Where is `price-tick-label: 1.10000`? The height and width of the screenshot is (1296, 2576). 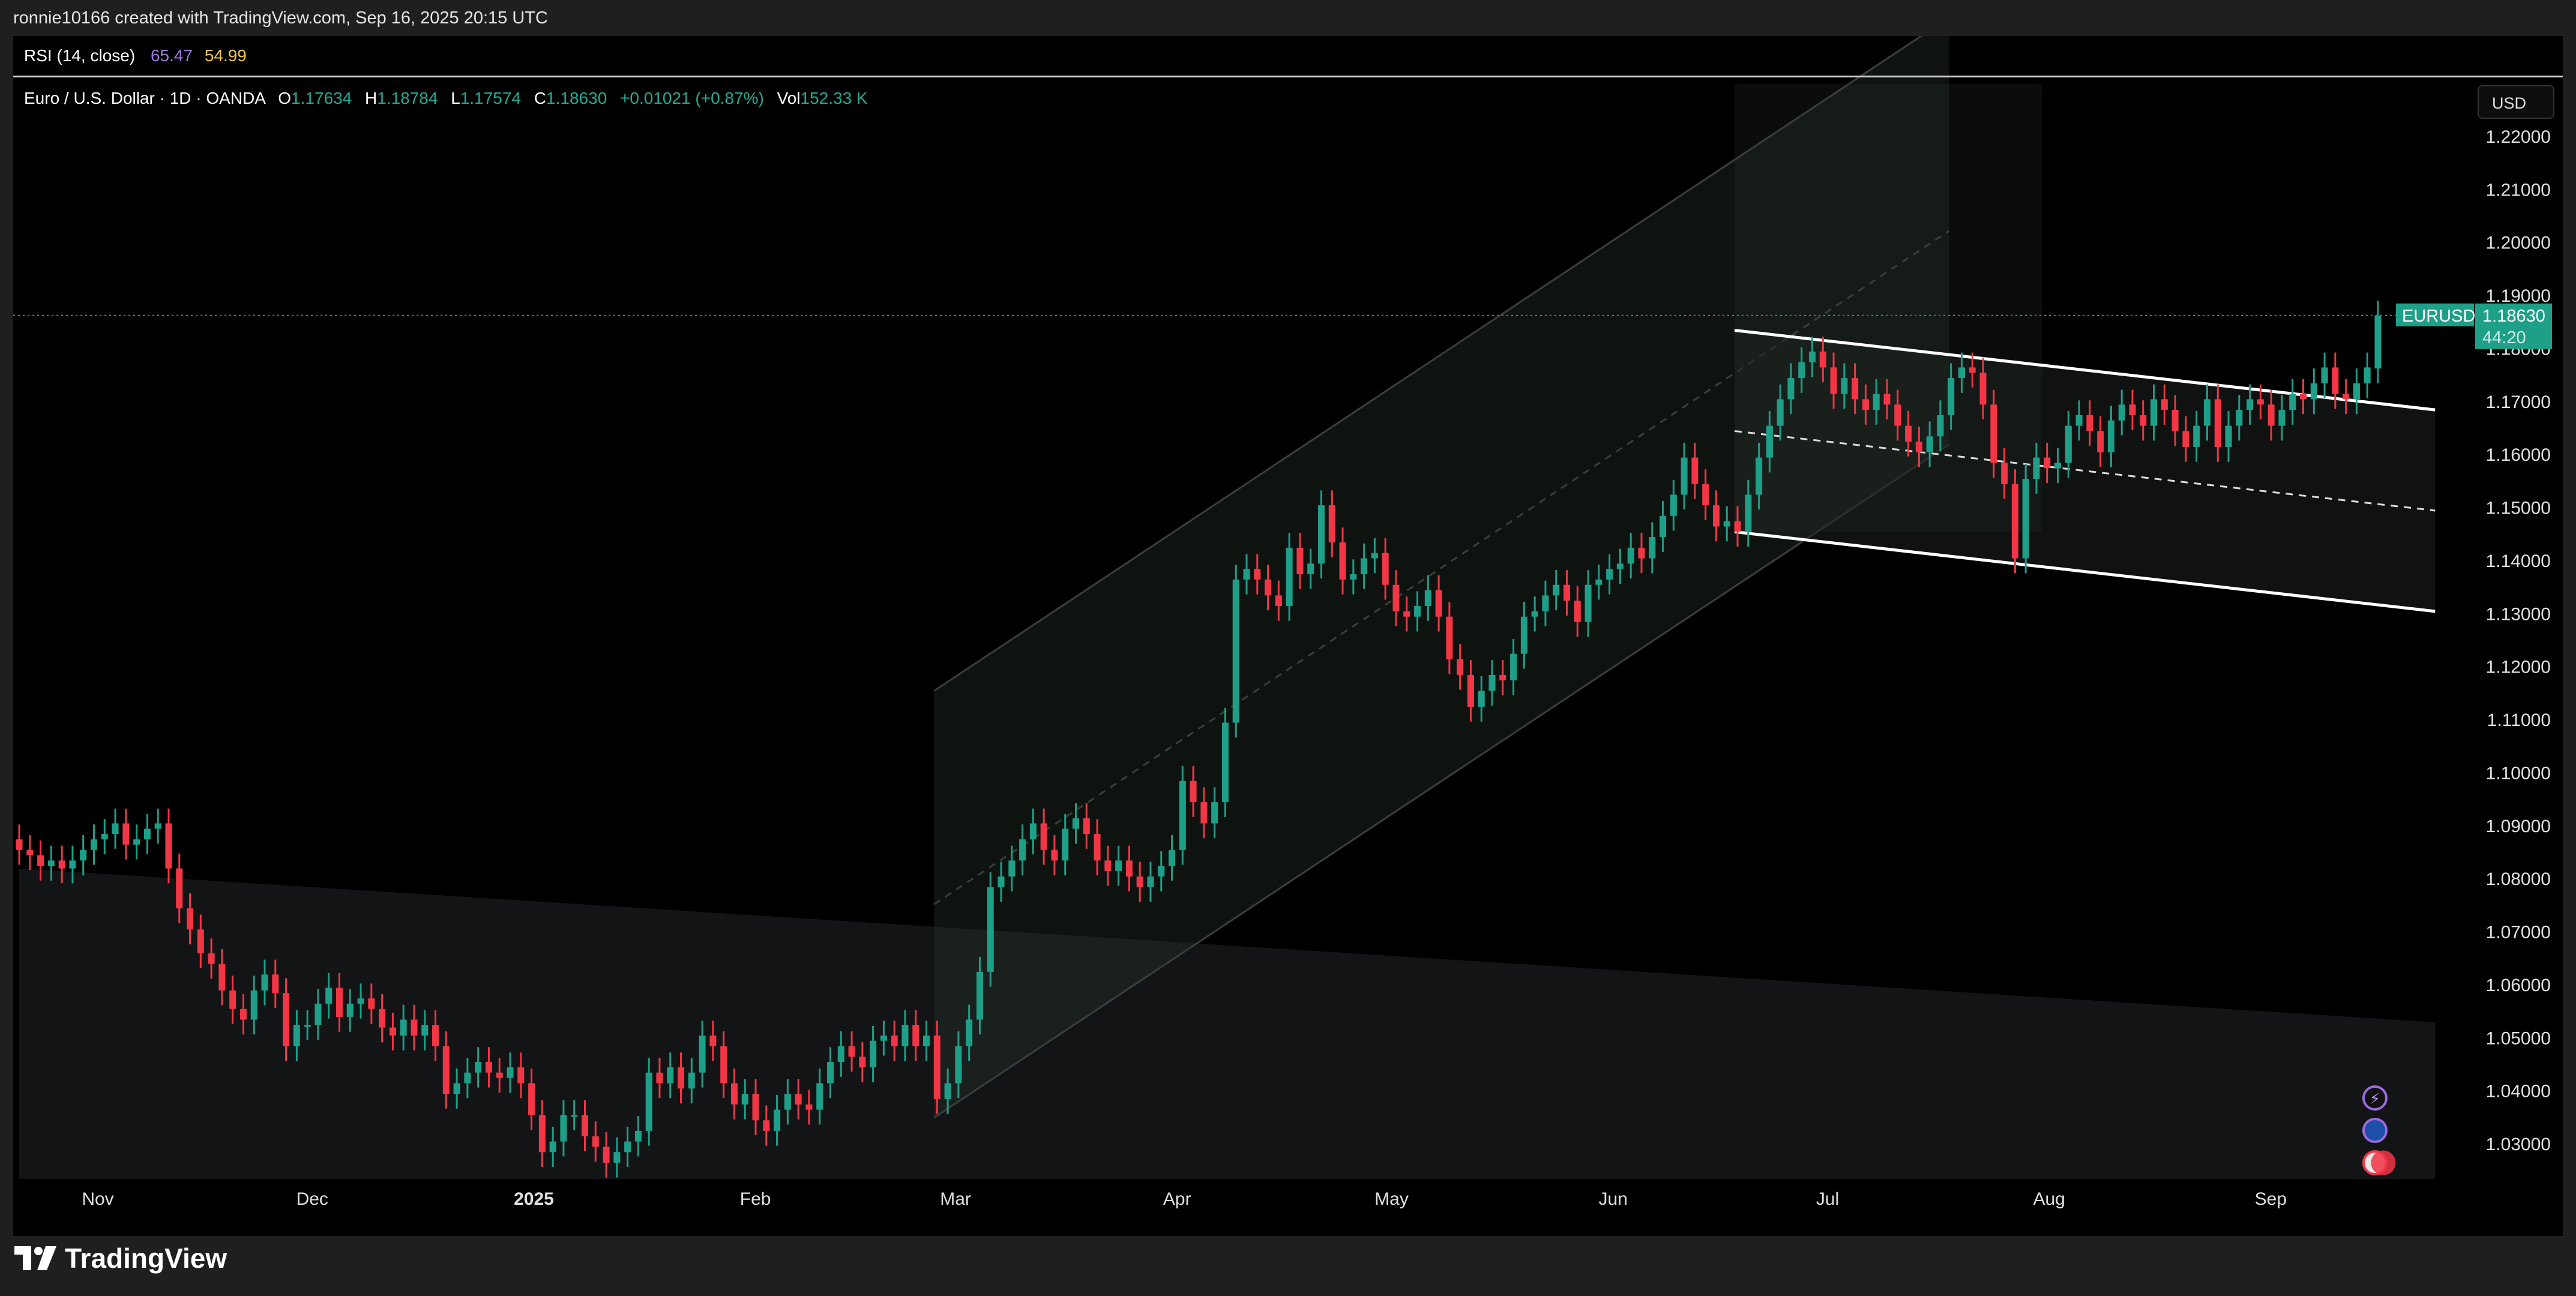 price-tick-label: 1.10000 is located at coordinates (2518, 773).